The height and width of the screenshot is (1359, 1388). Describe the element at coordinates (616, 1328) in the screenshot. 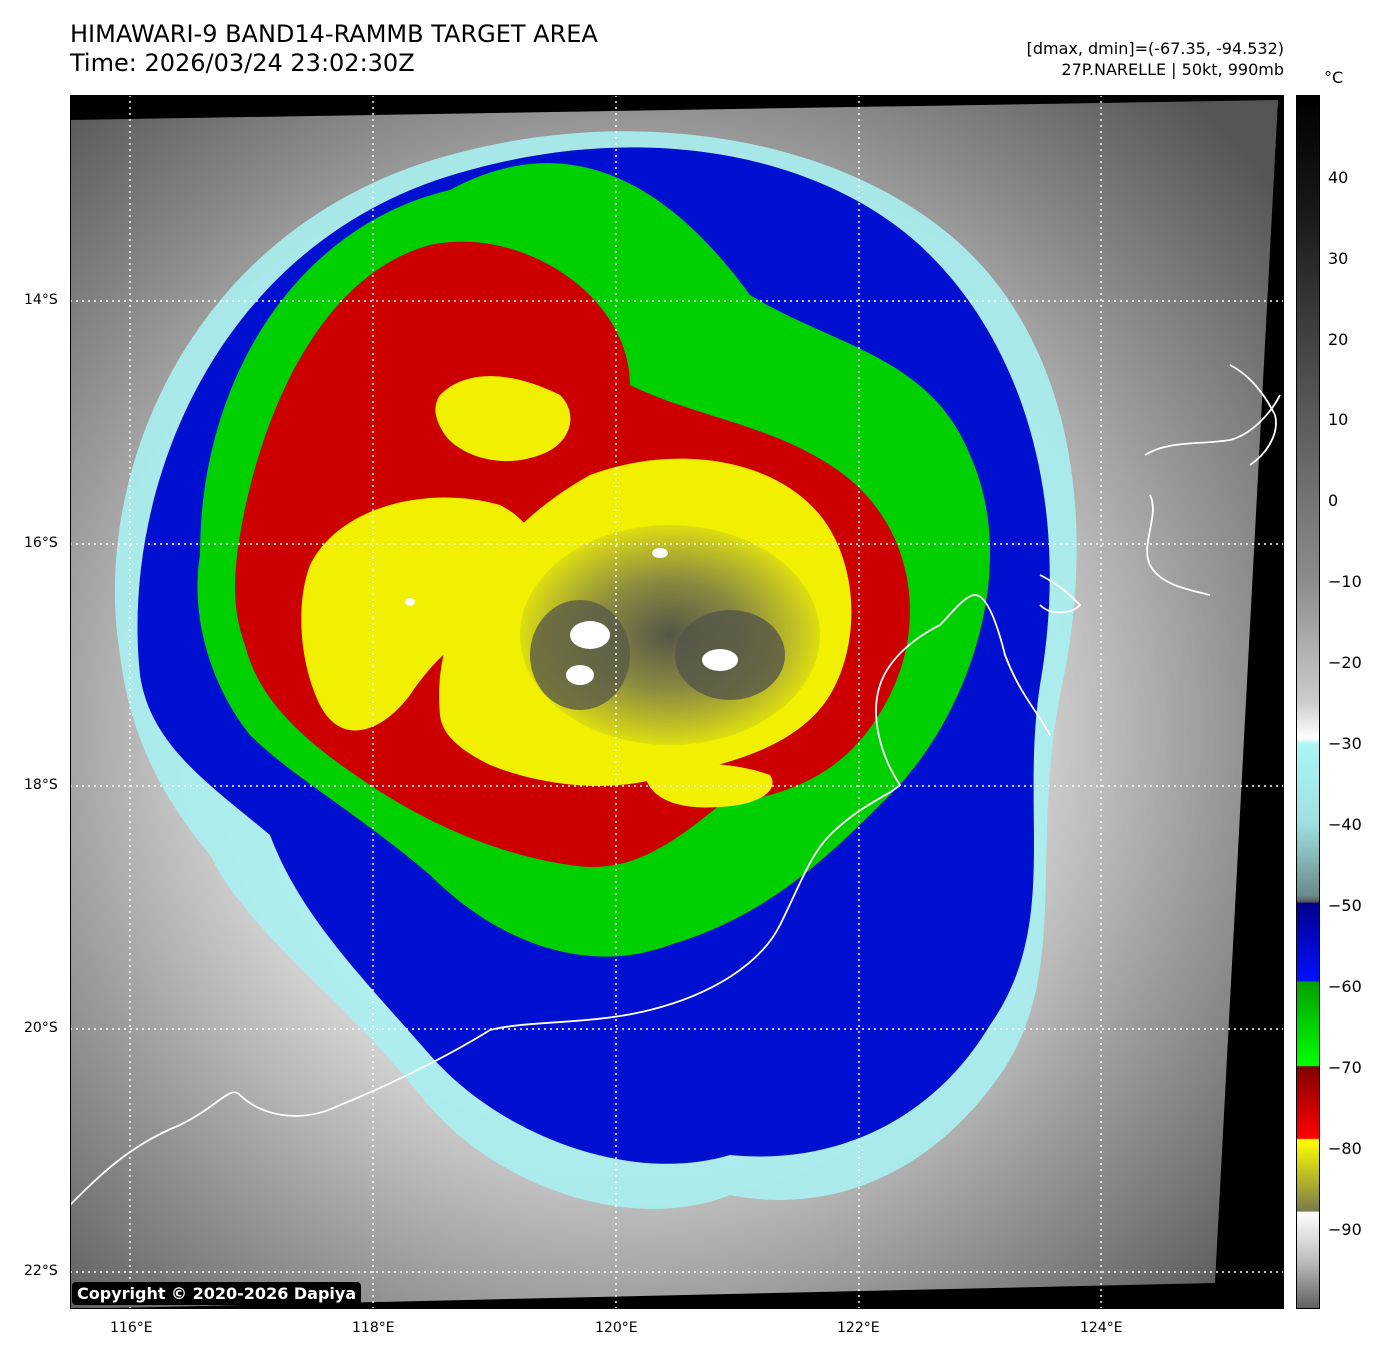

I see `lon-label: 120°E` at that location.